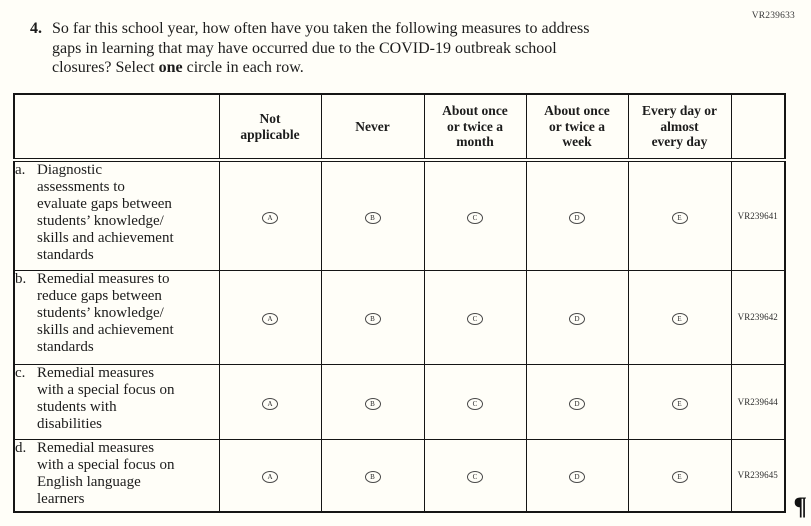 The width and height of the screenshot is (811, 526). What do you see at coordinates (475, 127) in the screenshot?
I see `header-once-twice-month: About once or twice a month` at bounding box center [475, 127].